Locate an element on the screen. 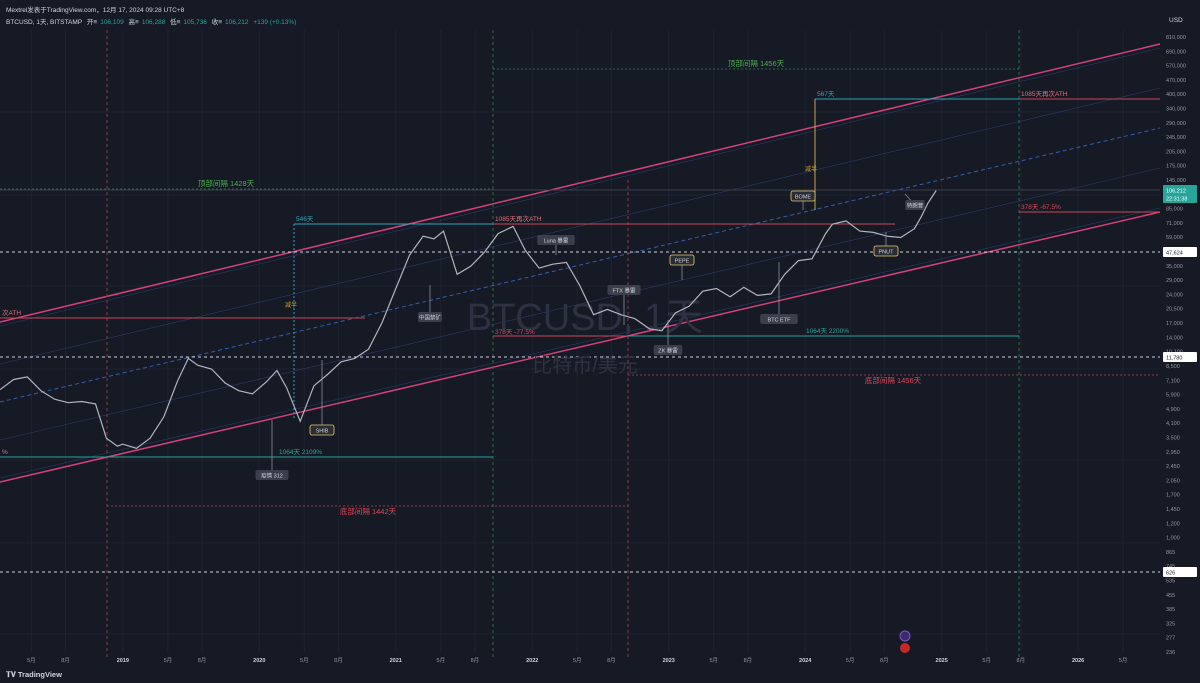 The width and height of the screenshot is (1200, 683). price-tick-label: 455 is located at coordinates (1170, 596).